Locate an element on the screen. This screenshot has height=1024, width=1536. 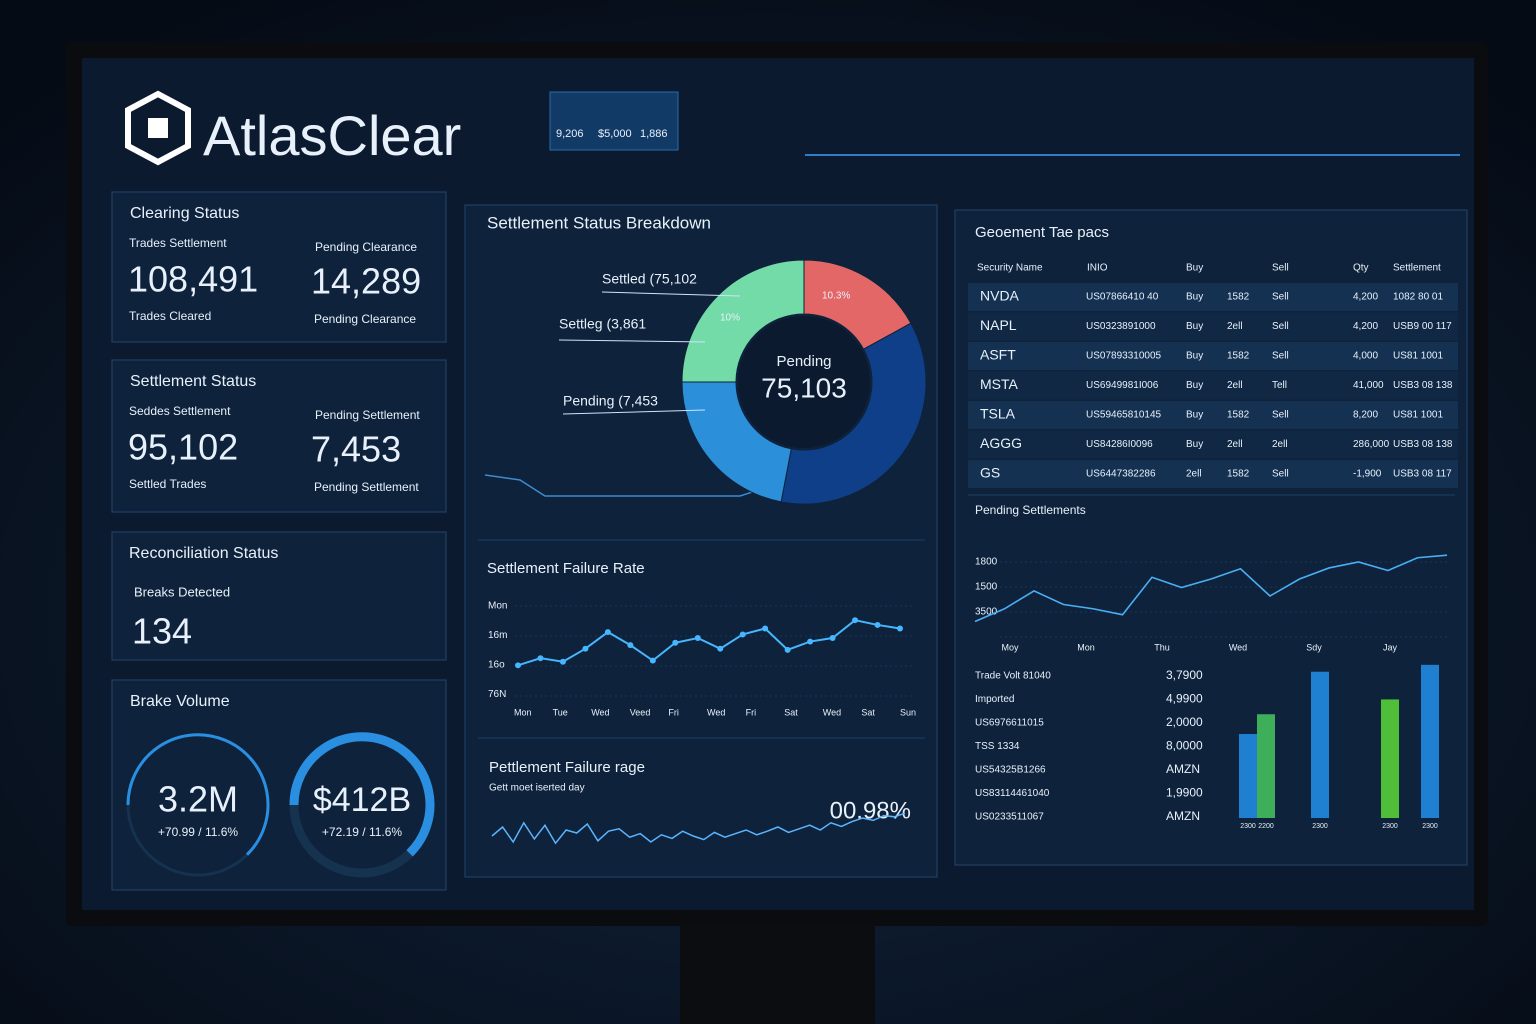
brand: AtlasClear is located at coordinates (332, 135).